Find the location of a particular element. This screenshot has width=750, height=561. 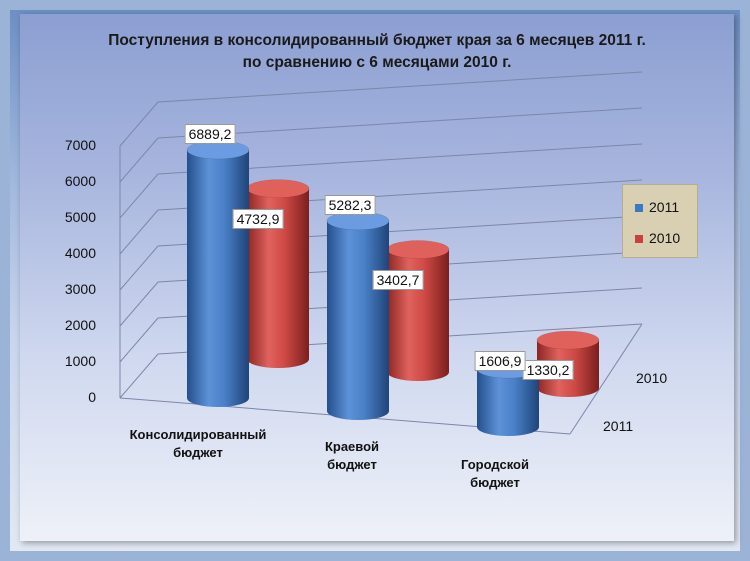

bar-2011-0-body is located at coordinates (218, 278).